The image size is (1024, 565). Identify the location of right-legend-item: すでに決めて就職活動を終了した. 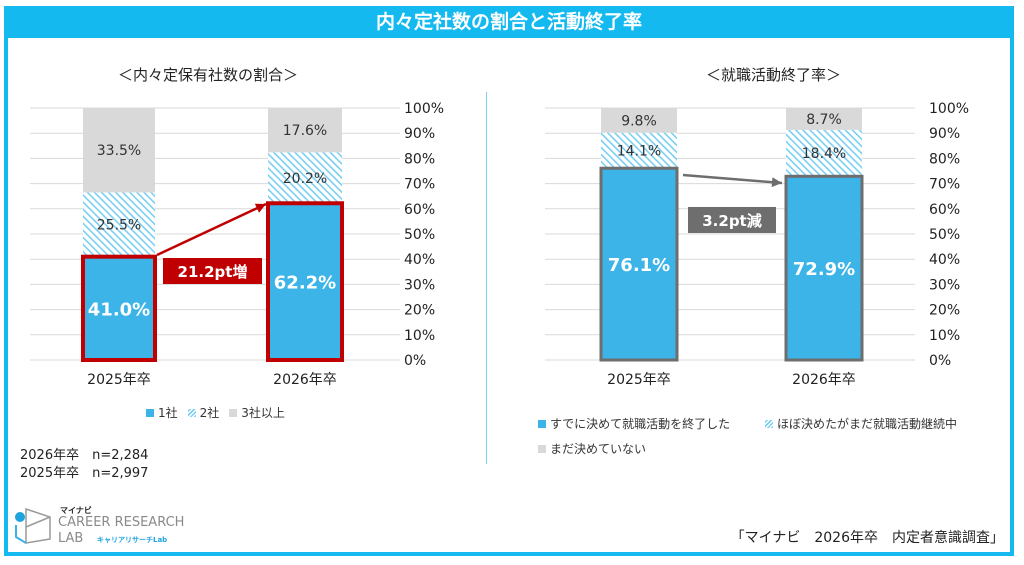
(634, 423).